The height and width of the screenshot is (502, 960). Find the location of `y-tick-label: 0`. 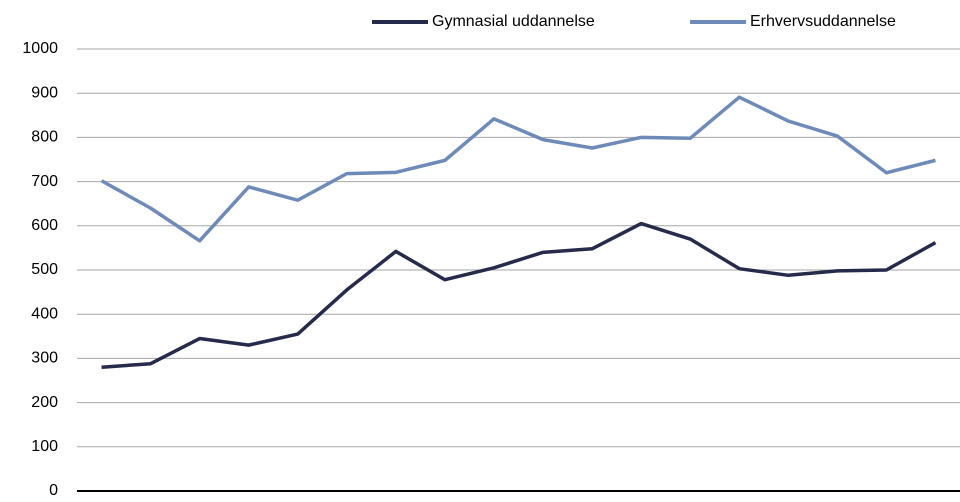

y-tick-label: 0 is located at coordinates (53, 490).